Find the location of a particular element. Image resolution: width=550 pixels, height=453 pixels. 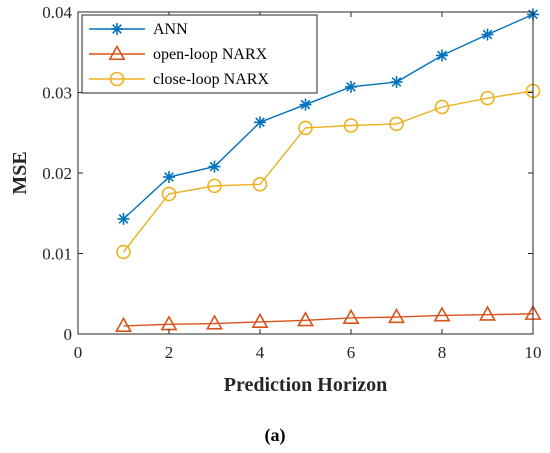

y-axis-label: MSE is located at coordinates (20, 172).